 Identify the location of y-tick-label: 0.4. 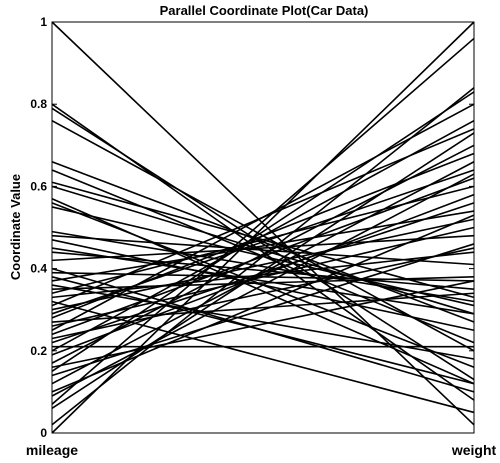
(38, 269).